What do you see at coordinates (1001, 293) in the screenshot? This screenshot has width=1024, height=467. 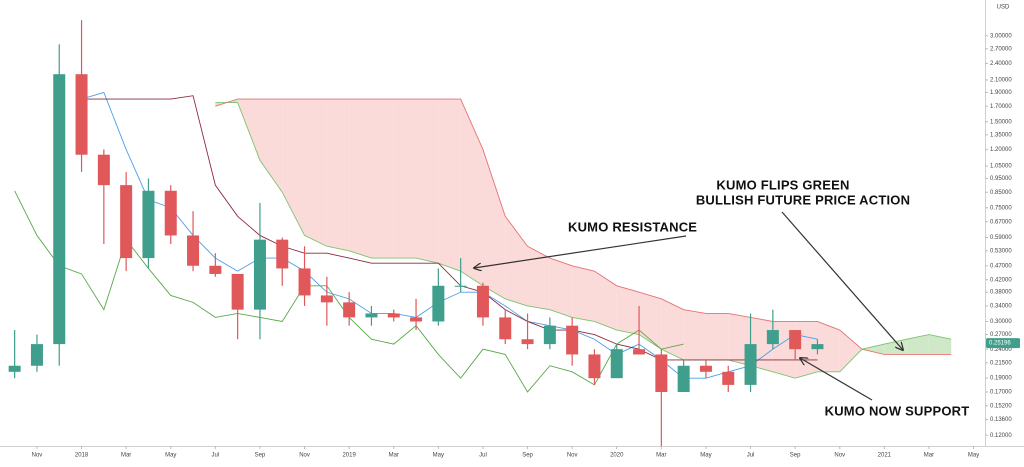 I see `y-tick-label: 0.38000` at bounding box center [1001, 293].